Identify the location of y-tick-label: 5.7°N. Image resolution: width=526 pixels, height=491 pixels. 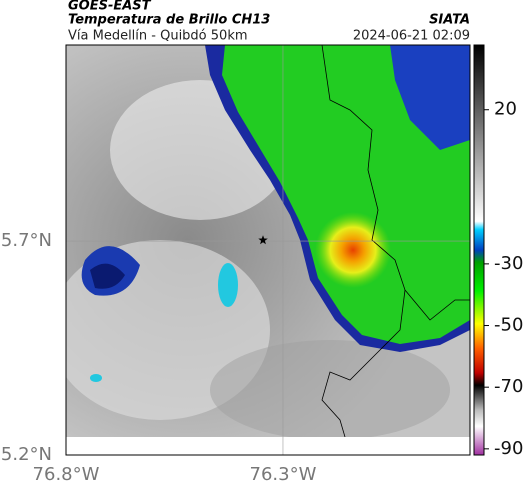
(26, 240).